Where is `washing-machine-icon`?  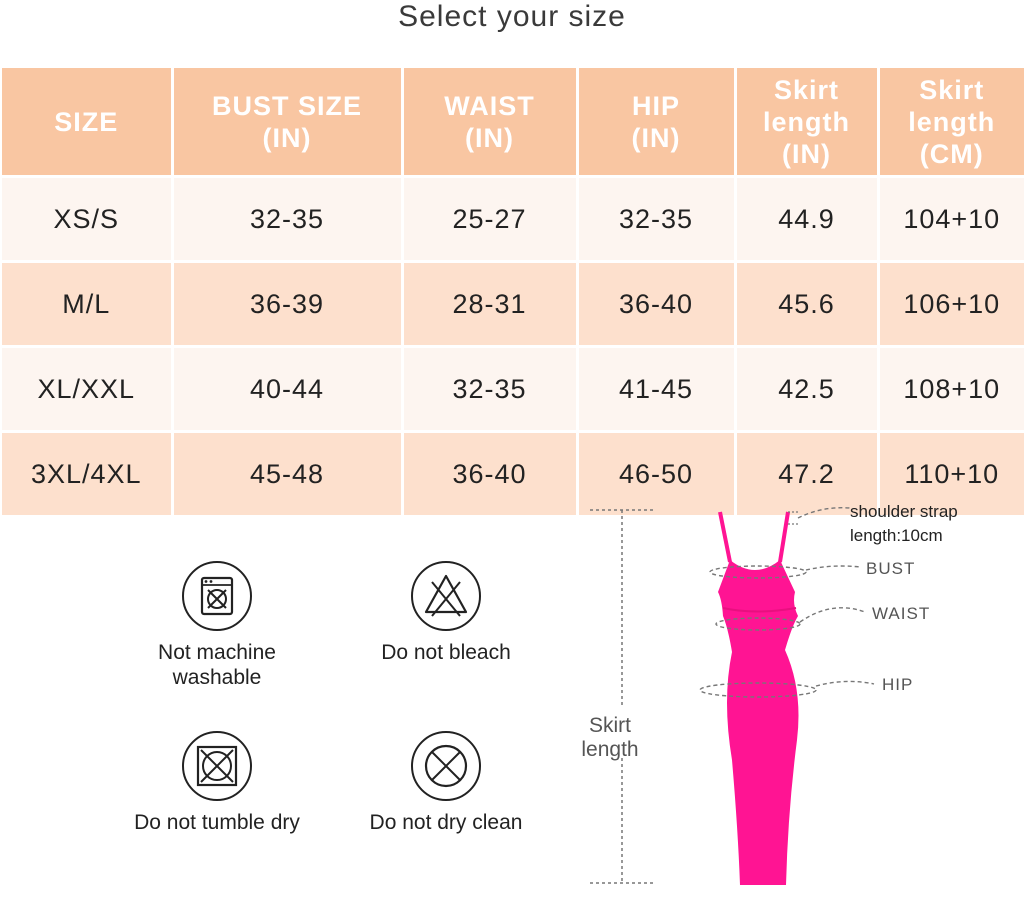 washing-machine-icon is located at coordinates (217, 596).